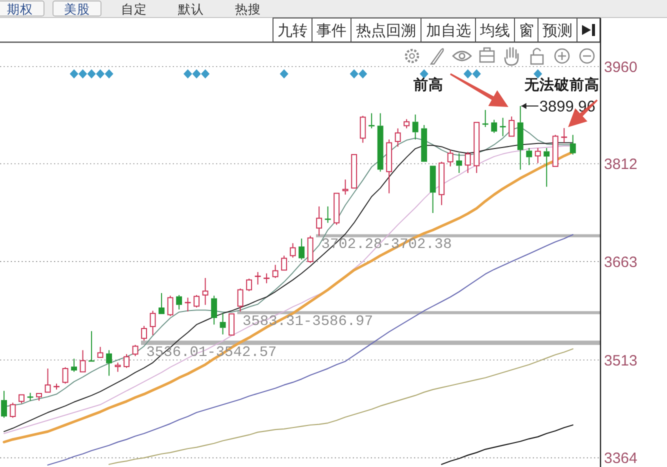 The height and width of the screenshot is (467, 667). What do you see at coordinates (386, 31) in the screenshot?
I see `text: 热点回溯` at bounding box center [386, 31].